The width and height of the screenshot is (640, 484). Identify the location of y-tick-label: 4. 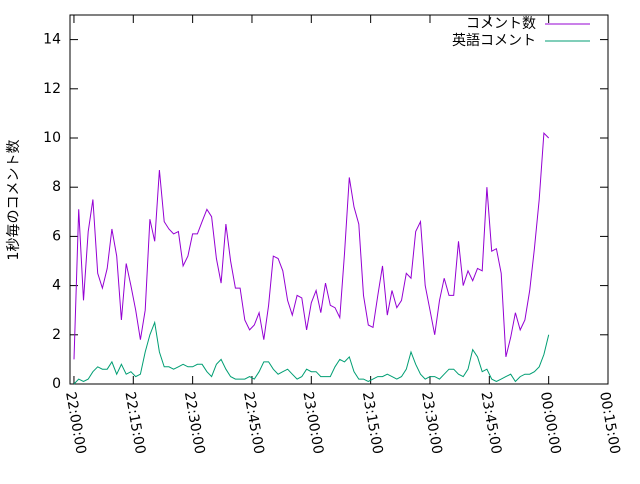
(56, 286).